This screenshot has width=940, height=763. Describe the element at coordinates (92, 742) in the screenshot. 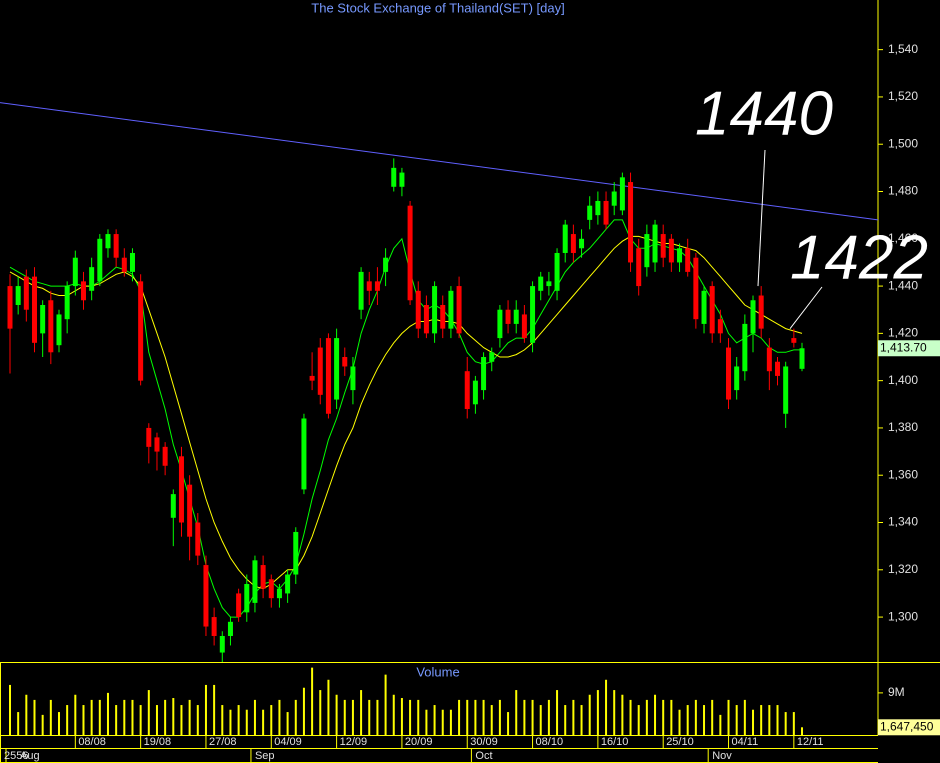

I see `x-tick-label: 08/08` at that location.